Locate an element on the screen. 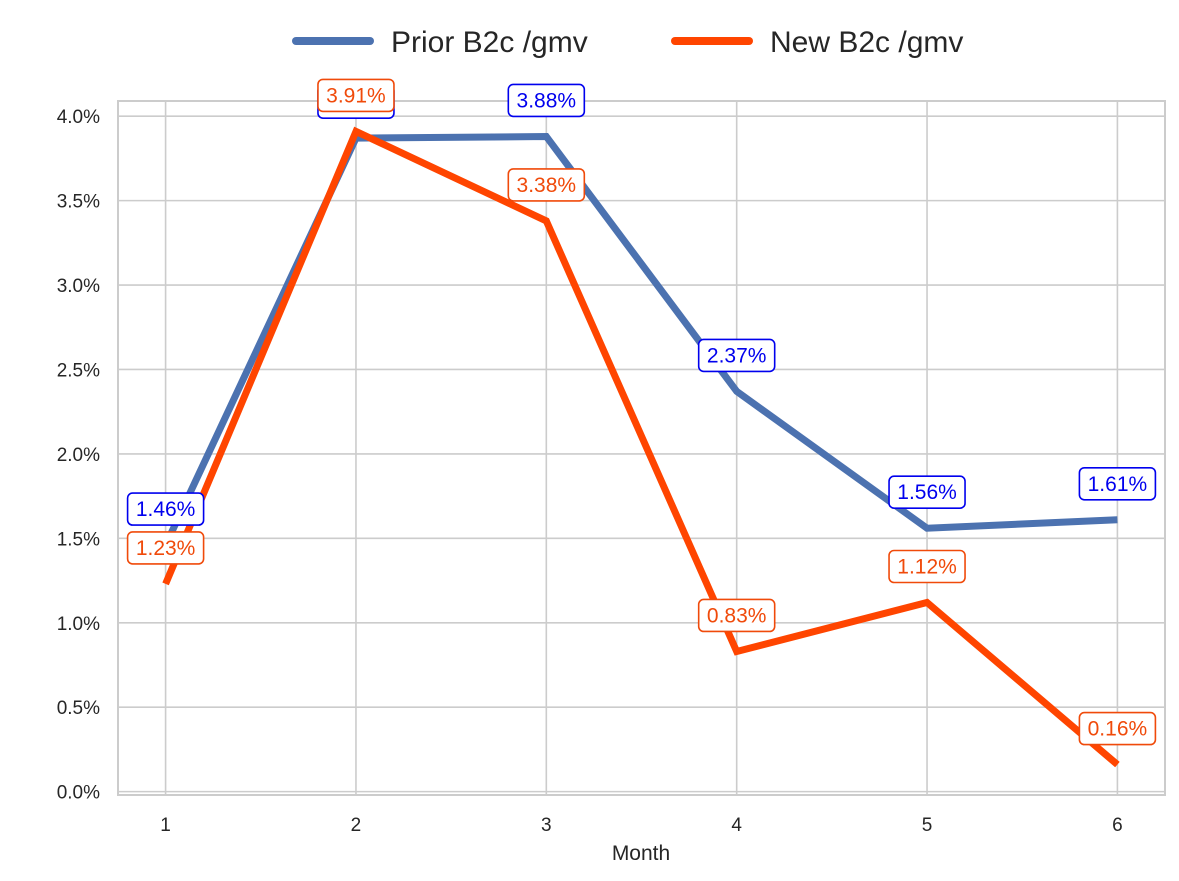  x-tick-label: 6 is located at coordinates (1117, 825).